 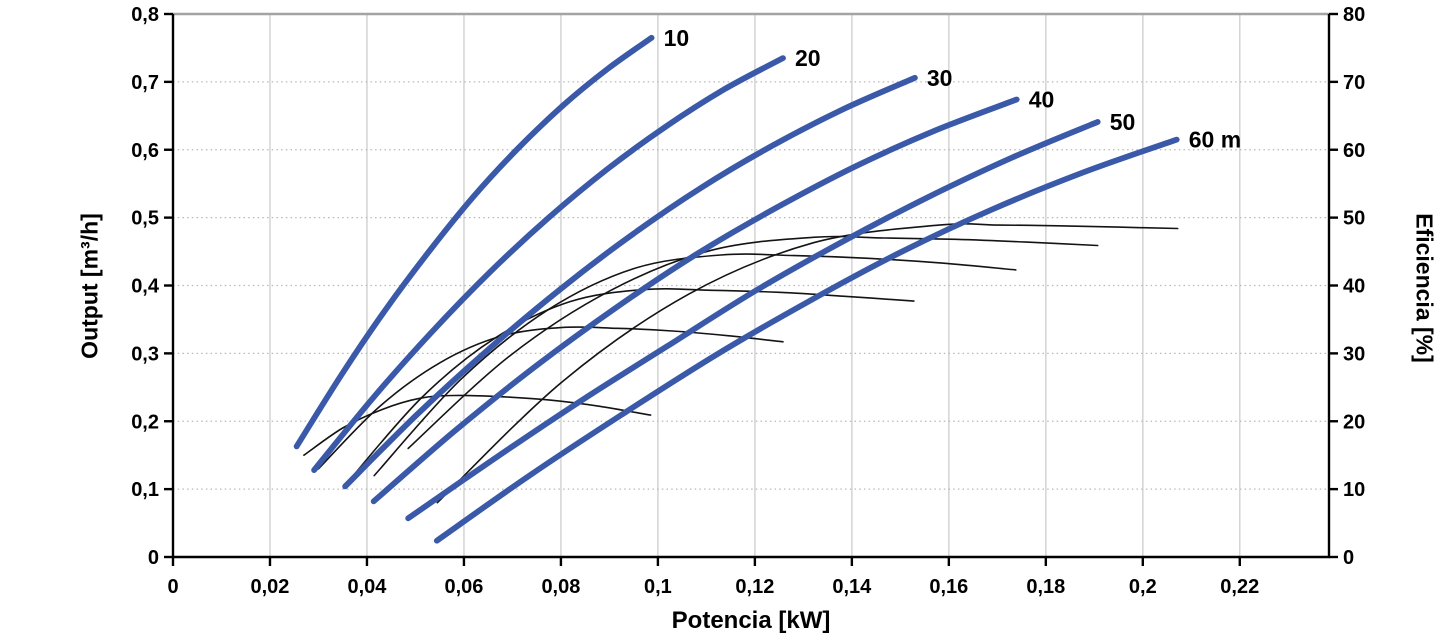 I want to click on y-left-tick-label: 0,5, so click(x=145, y=219).